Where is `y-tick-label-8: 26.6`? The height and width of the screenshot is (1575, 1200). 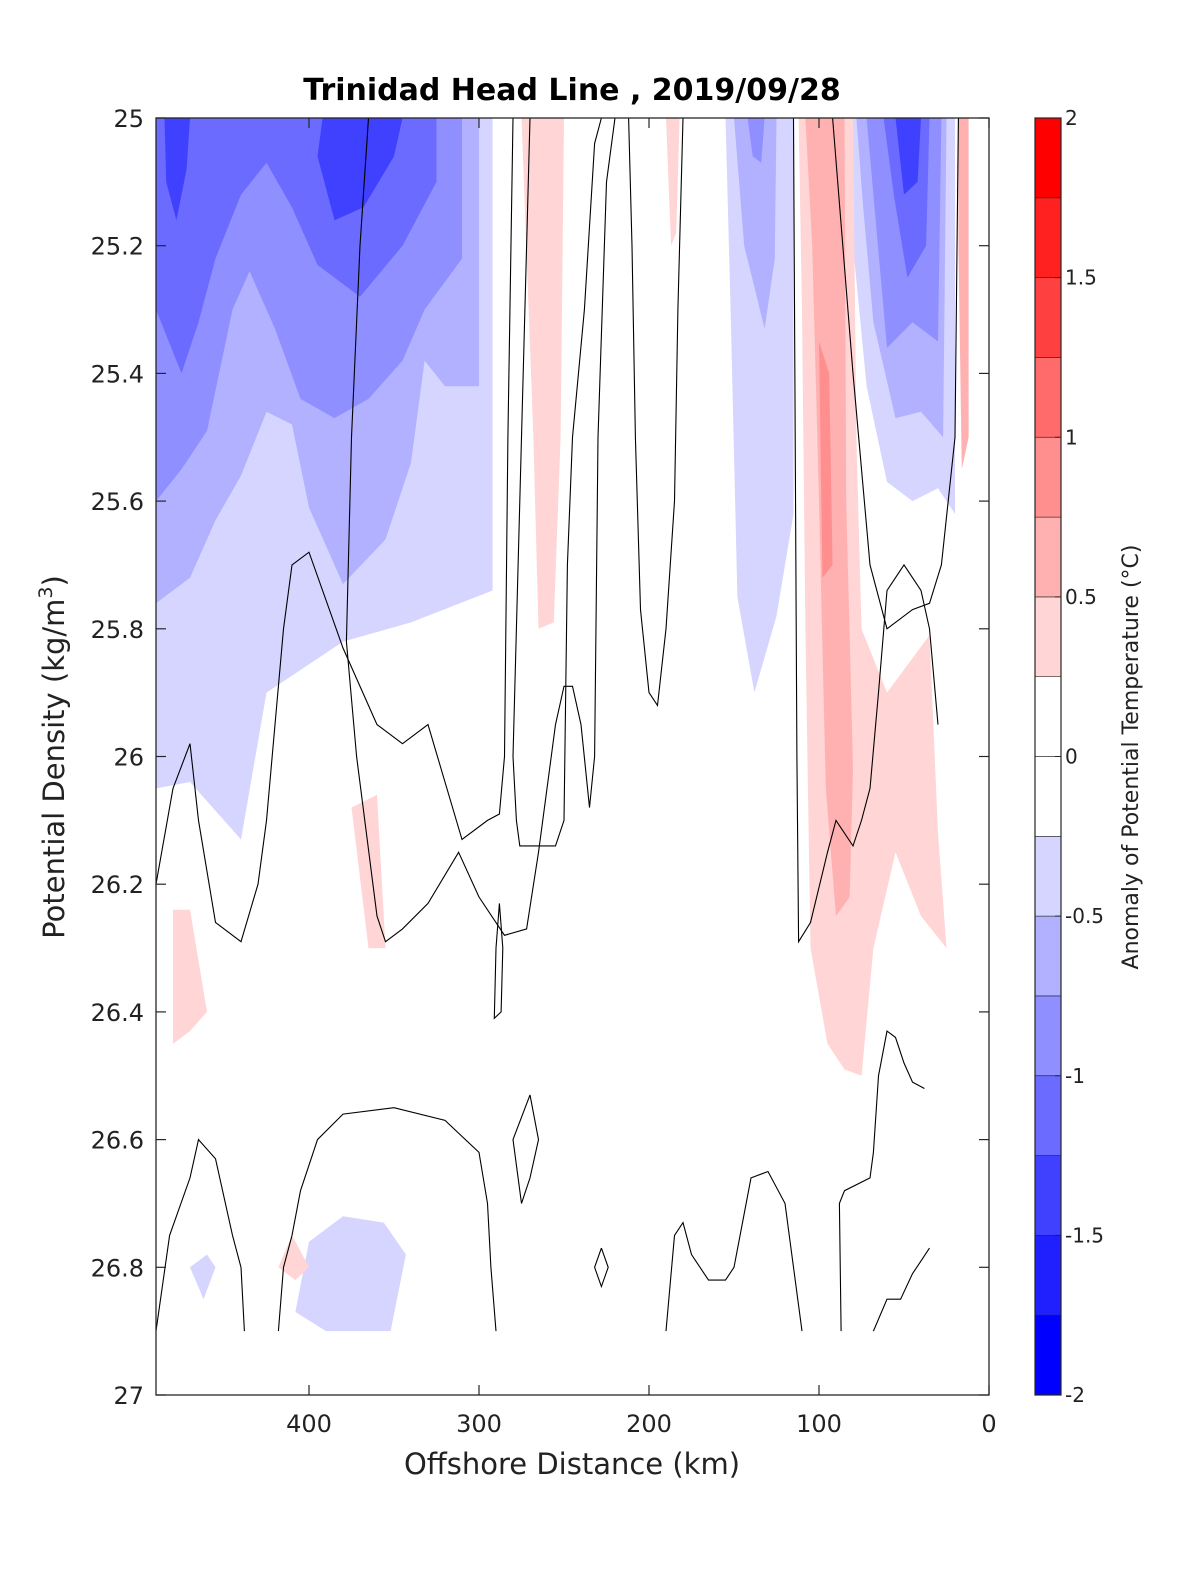 y-tick-label-8: 26.6 is located at coordinates (117, 1141).